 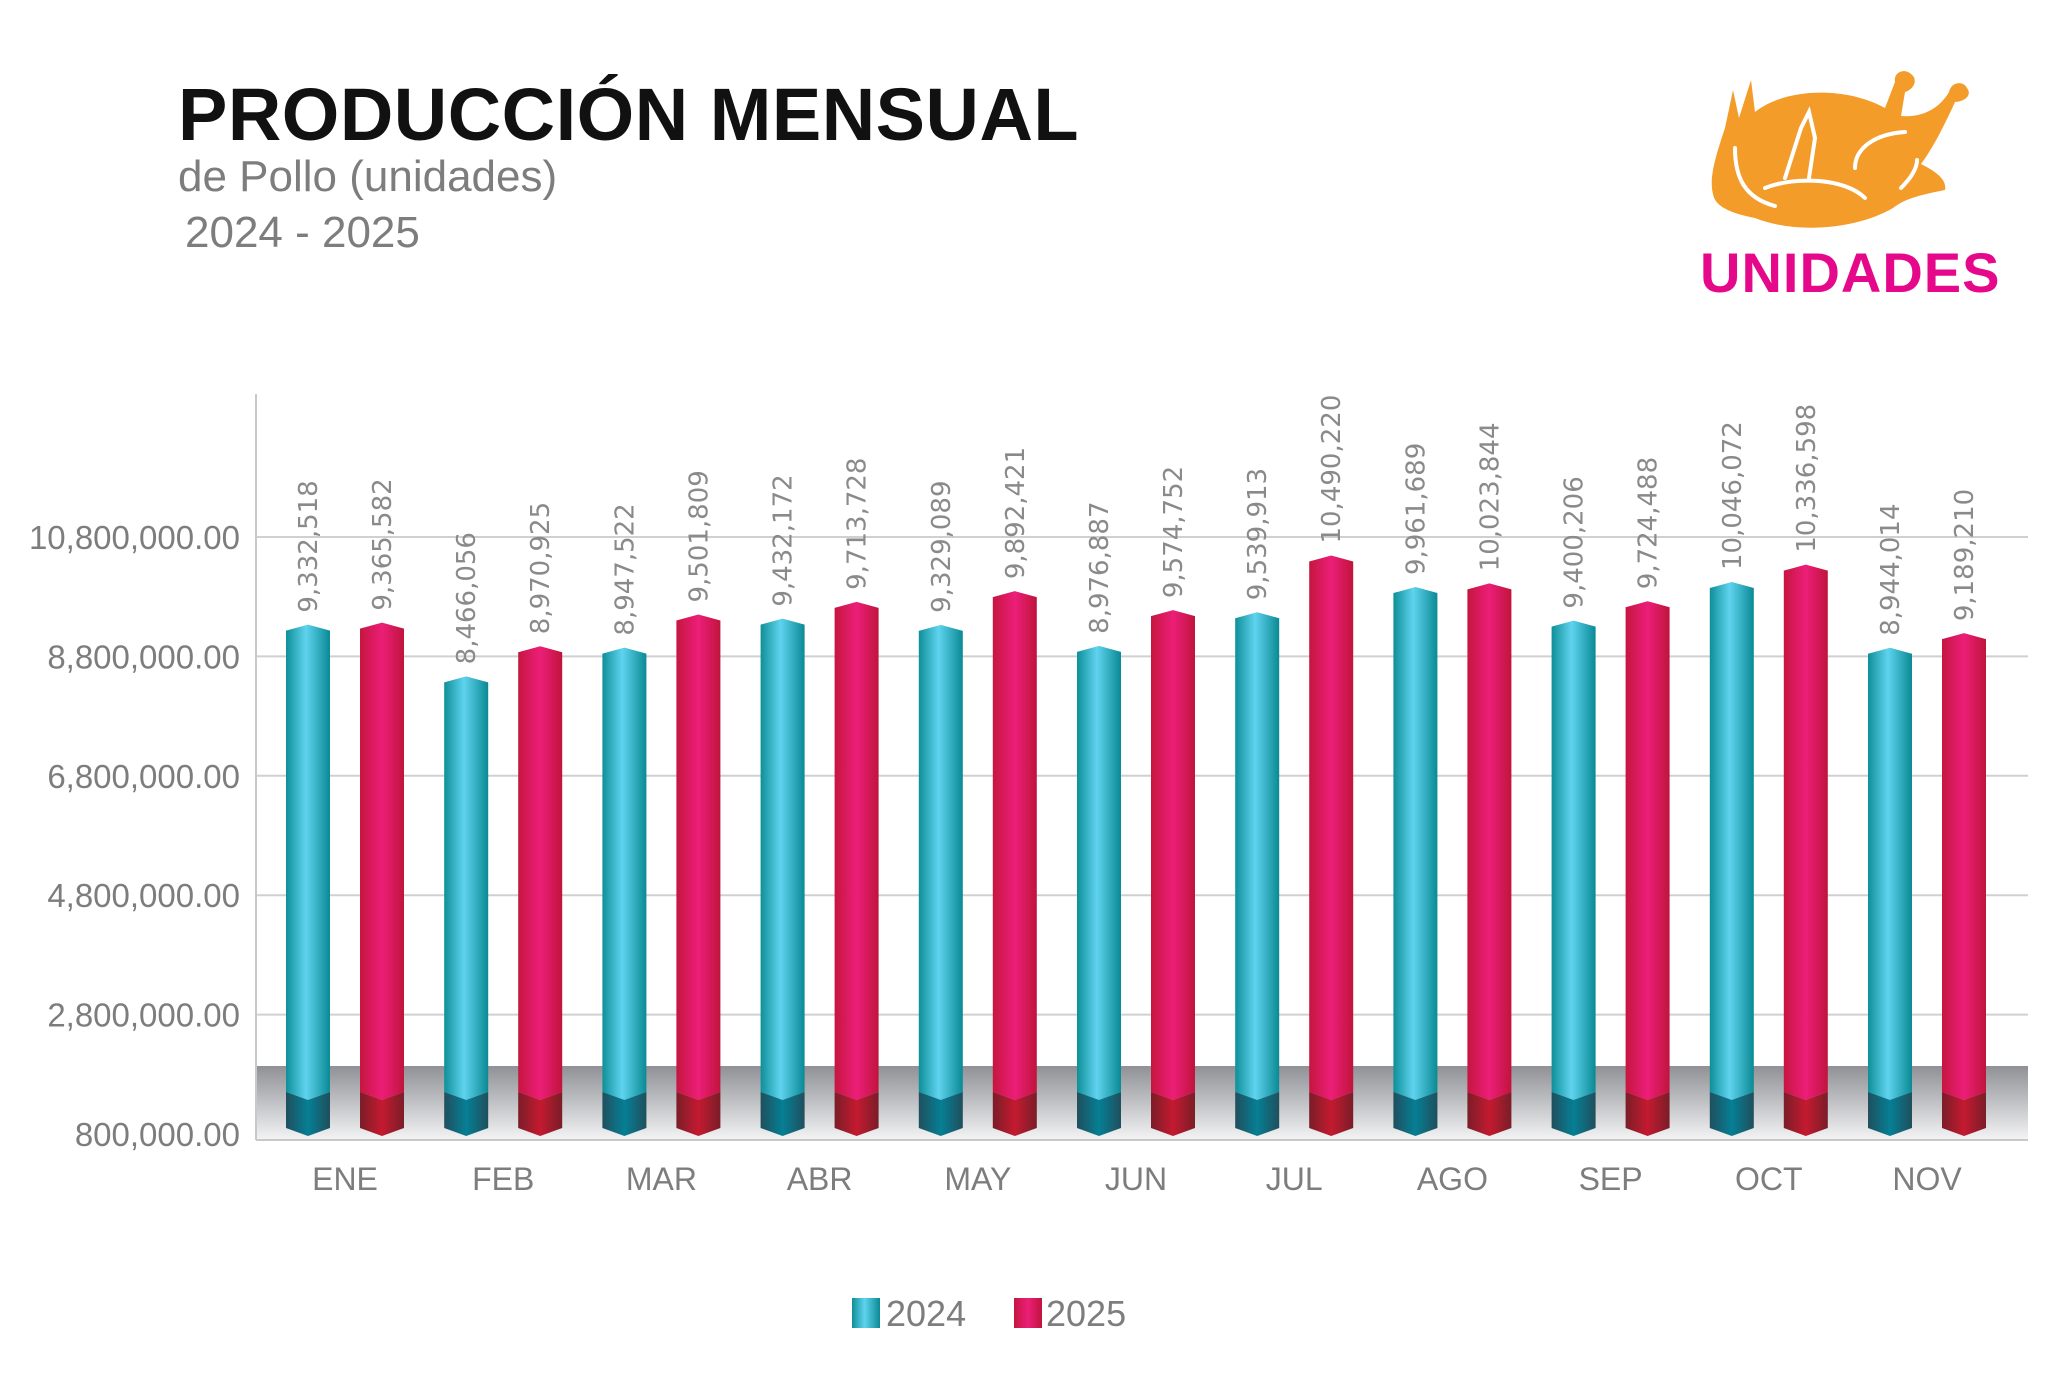 What do you see at coordinates (629, 114) in the screenshot?
I see `chart-title: PRODUCCIÓN MENSUAL` at bounding box center [629, 114].